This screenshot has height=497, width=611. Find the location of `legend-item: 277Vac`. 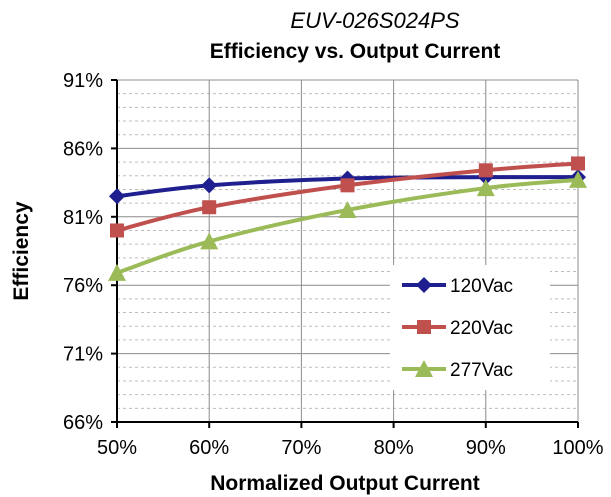

legend-item: 277Vac is located at coordinates (457, 370).